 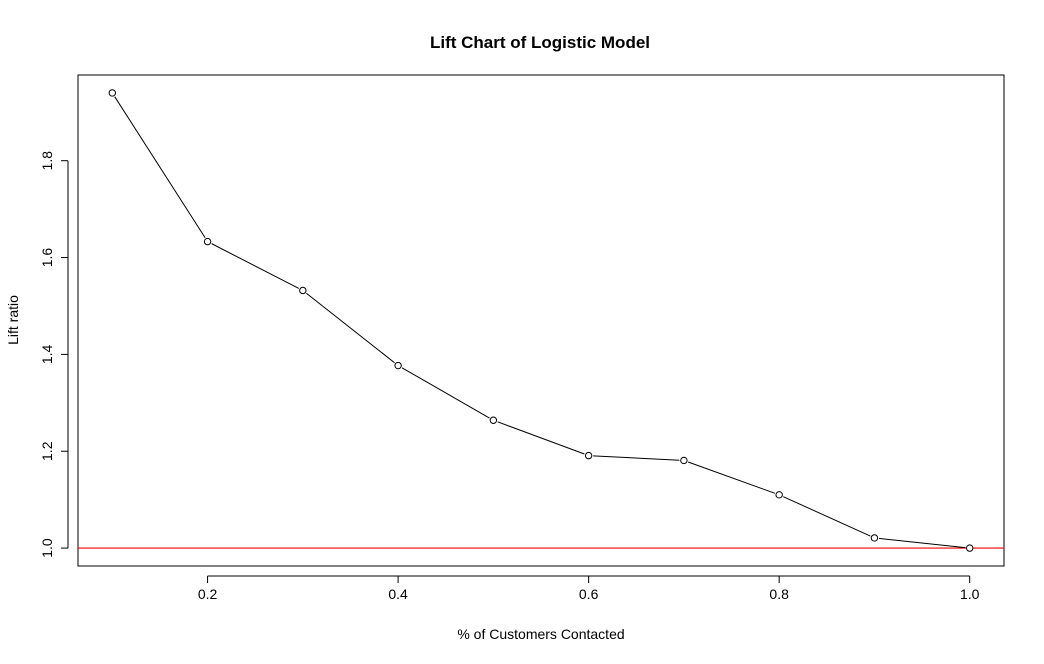 I want to click on y-tick-label: 1.2, so click(x=47, y=451).